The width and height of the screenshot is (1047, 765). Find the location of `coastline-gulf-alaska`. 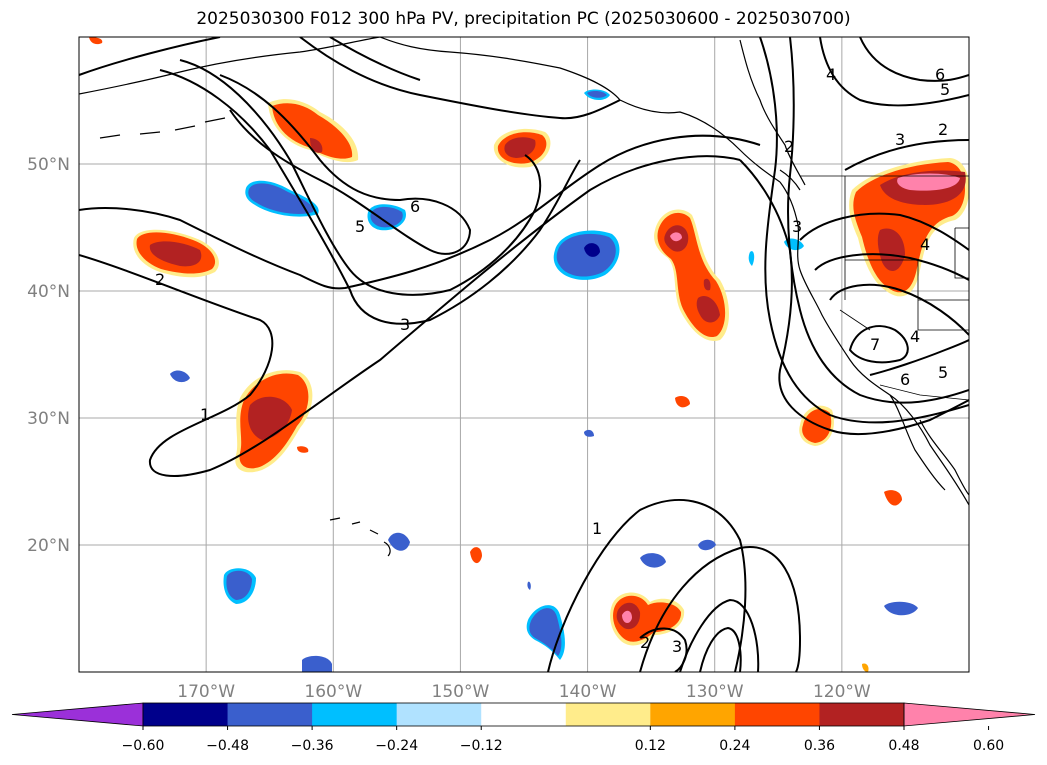

coastline-gulf-alaska is located at coordinates (580, 110).